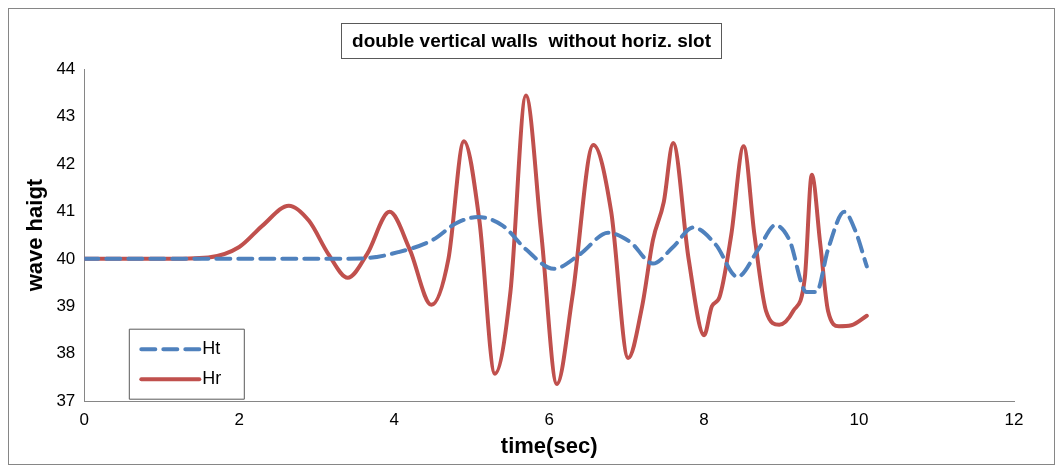 The image size is (1063, 473). I want to click on y-tick-label: 42, so click(66, 163).